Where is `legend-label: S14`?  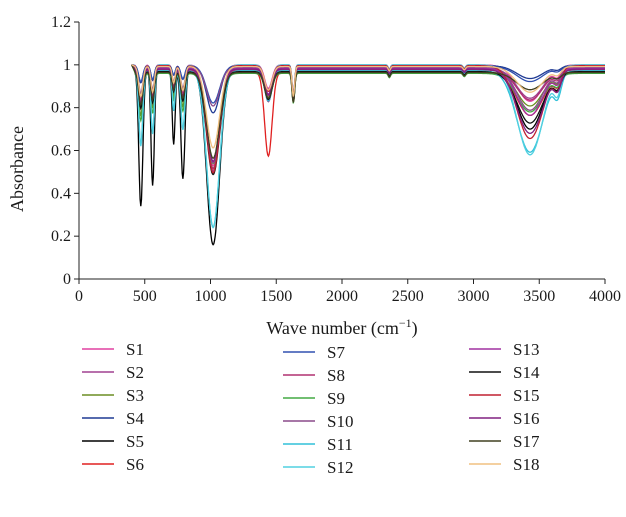
legend-label: S14 is located at coordinates (526, 372).